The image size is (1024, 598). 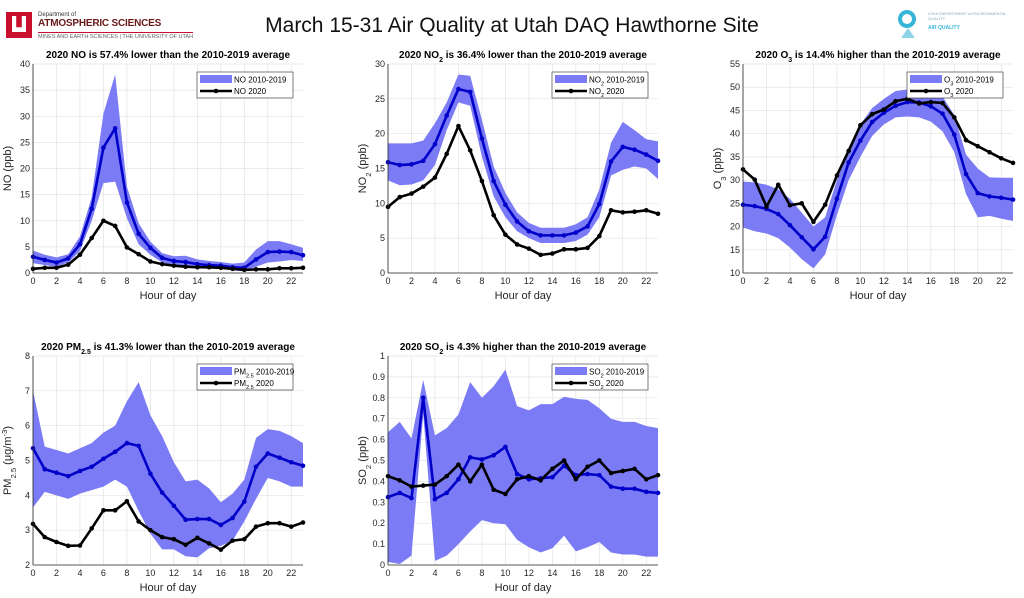 What do you see at coordinates (25, 221) in the screenshot?
I see `y-tick-label: 10` at bounding box center [25, 221].